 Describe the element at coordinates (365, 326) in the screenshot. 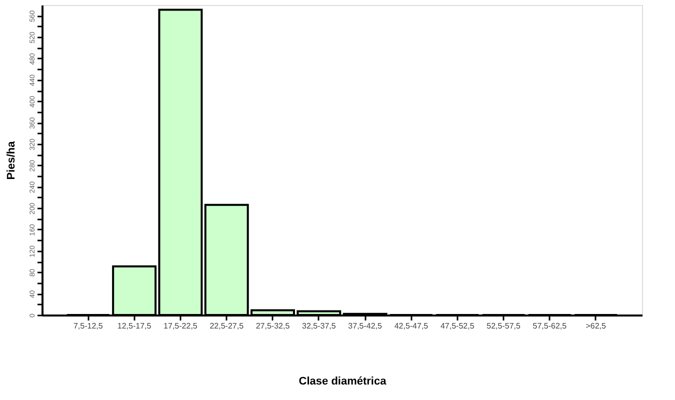

I see `x-tick-label: 37,5-42,5` at that location.